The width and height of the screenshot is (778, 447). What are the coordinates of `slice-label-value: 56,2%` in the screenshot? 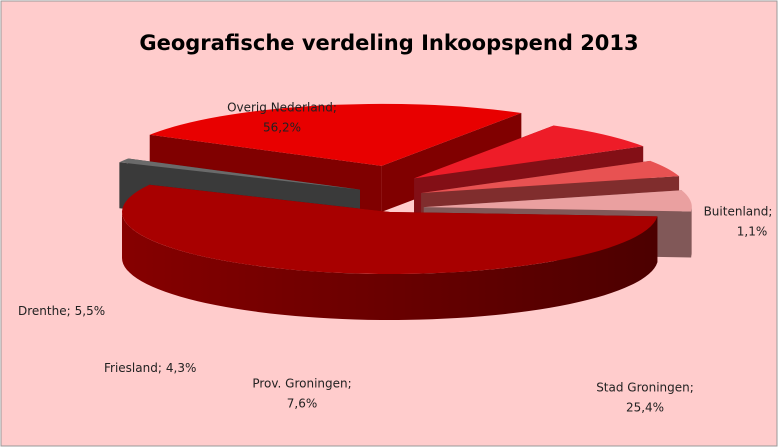 It's located at (282, 128).